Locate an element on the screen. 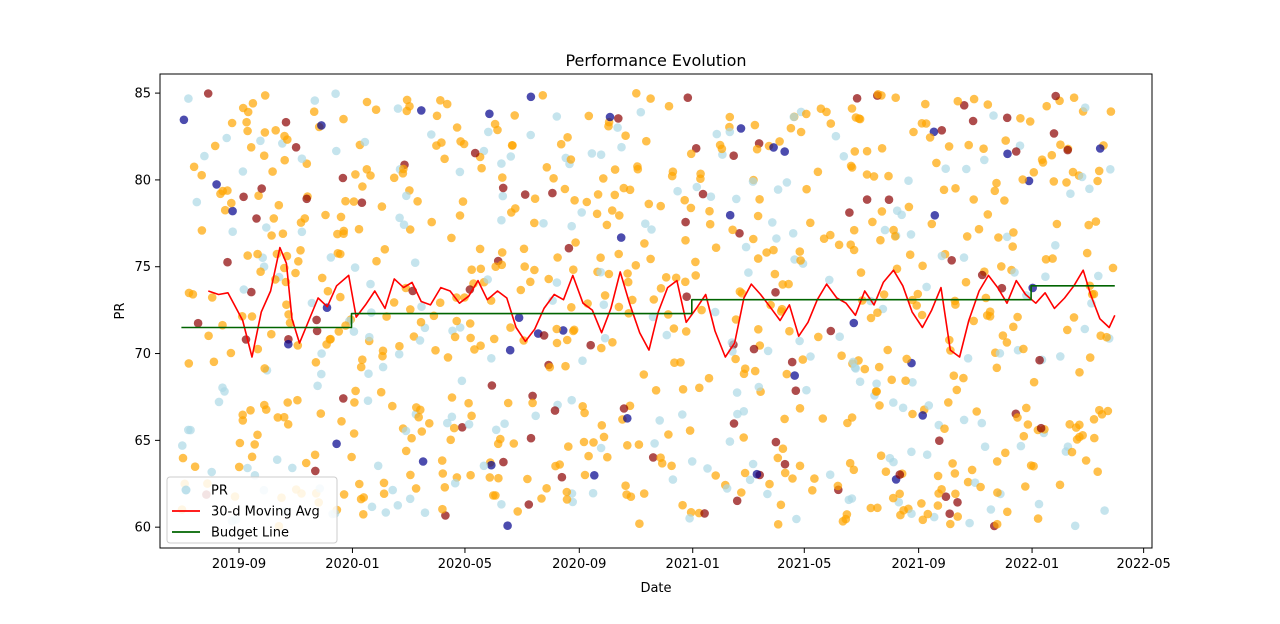 This screenshot has height=624, width=1280. x-tick-label: 2021-09 is located at coordinates (918, 564).